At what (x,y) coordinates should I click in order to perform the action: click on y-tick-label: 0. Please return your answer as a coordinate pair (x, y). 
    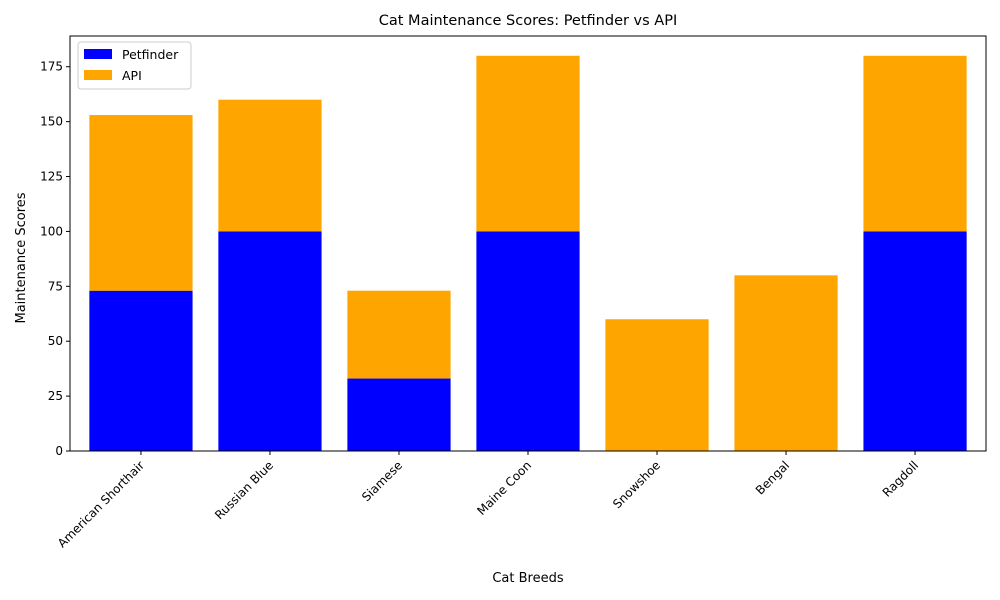
    Looking at the image, I should click on (59, 451).